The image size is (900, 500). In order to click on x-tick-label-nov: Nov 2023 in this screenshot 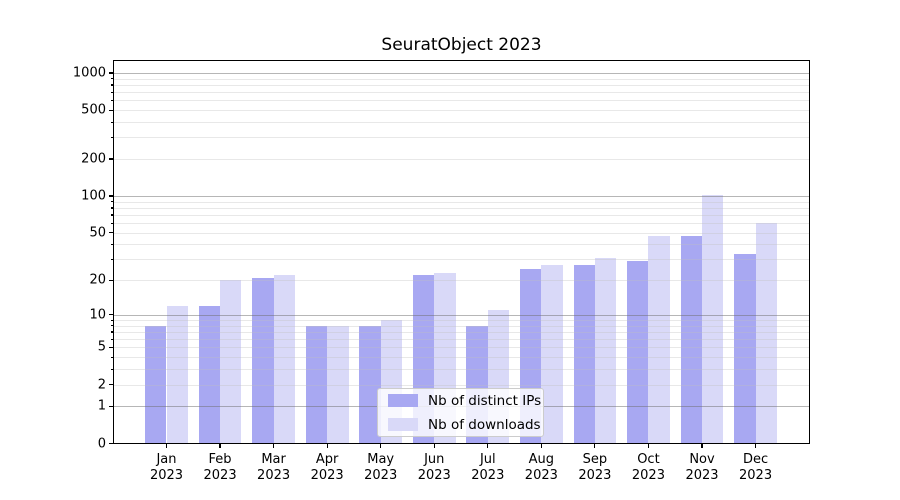, I will do `click(702, 467)`.